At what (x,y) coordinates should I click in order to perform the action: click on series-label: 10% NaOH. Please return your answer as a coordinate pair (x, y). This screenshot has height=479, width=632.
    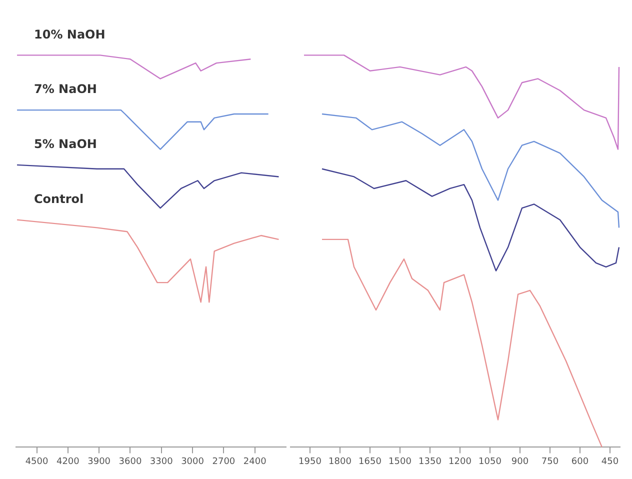
    Looking at the image, I should click on (70, 34).